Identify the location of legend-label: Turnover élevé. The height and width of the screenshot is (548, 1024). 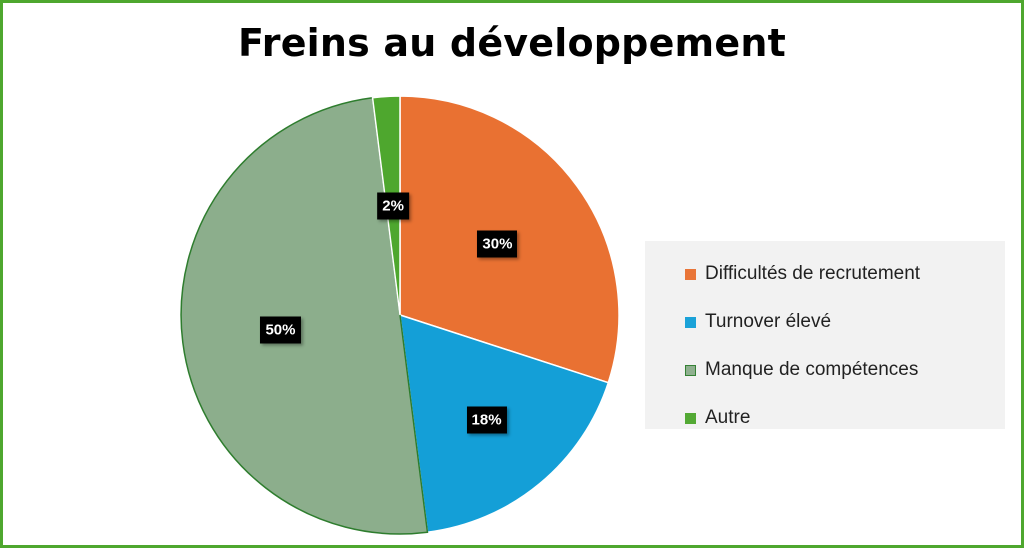
(768, 321).